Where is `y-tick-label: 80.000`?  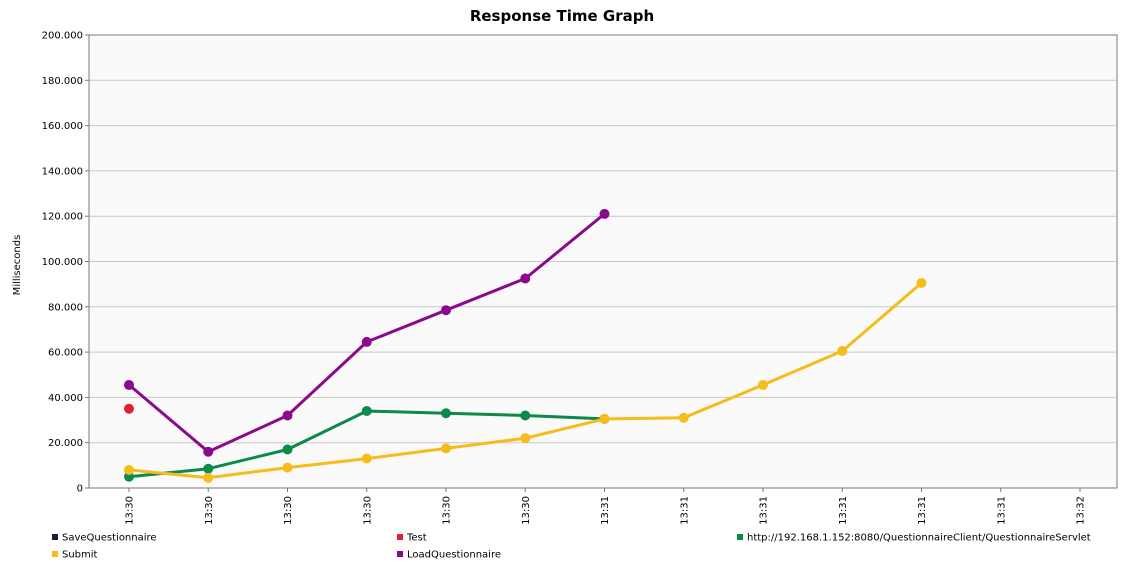 y-tick-label: 80.000 is located at coordinates (65, 307).